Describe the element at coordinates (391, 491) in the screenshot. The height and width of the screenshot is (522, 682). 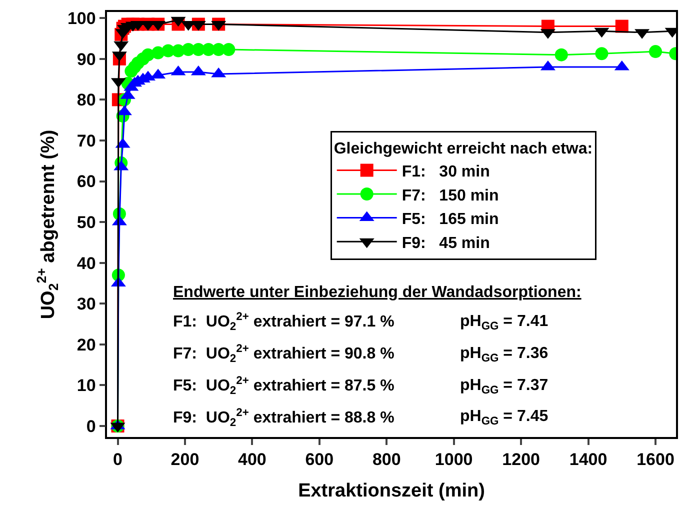
I see `x-axis-title: Extraktionszeit (min)` at that location.